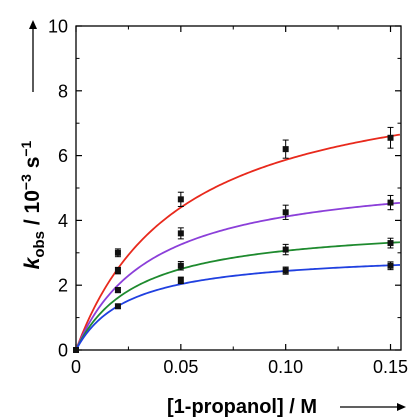 The width and height of the screenshot is (415, 420). I want to click on y-tick-label: 8, so click(63, 91).